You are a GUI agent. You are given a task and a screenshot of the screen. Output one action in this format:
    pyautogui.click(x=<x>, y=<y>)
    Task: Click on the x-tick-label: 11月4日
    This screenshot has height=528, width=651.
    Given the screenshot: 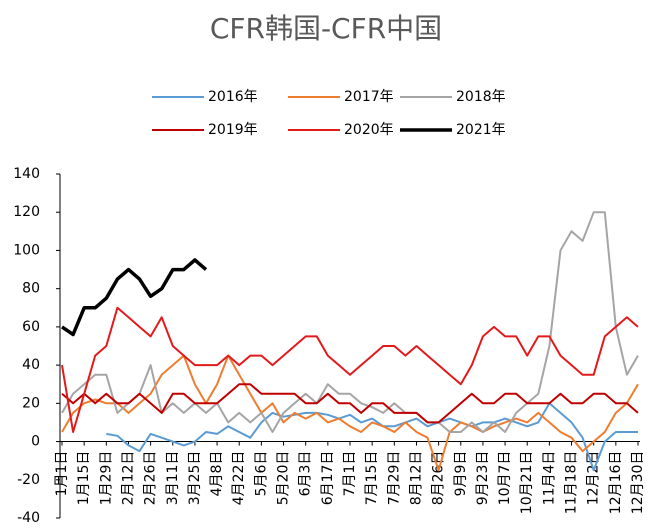 What is the action you would take?
    pyautogui.click(x=549, y=478)
    